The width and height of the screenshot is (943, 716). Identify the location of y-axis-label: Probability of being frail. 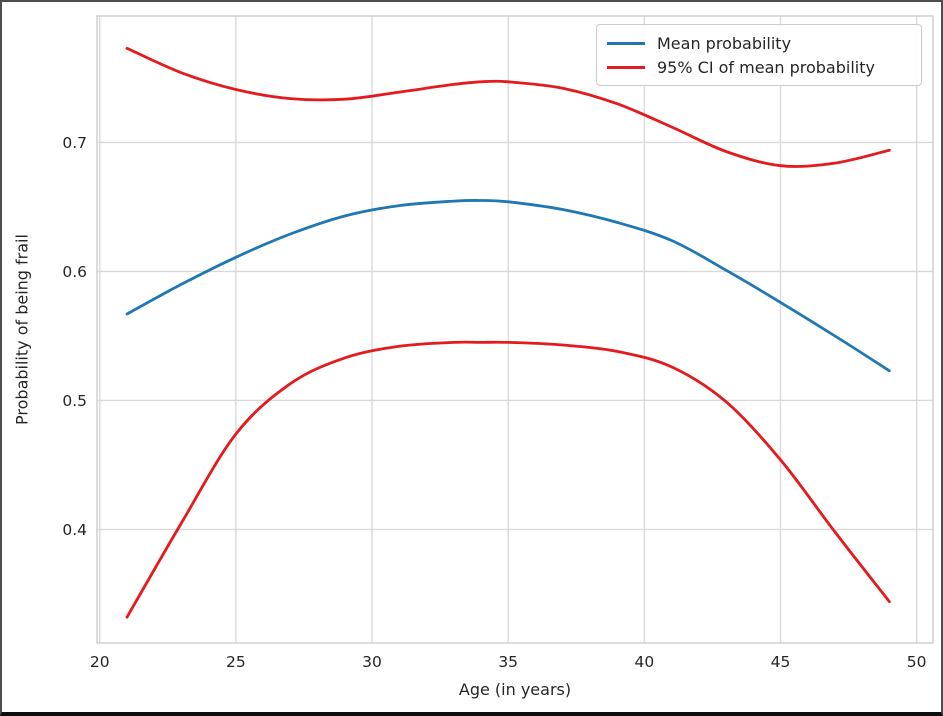
(22, 329).